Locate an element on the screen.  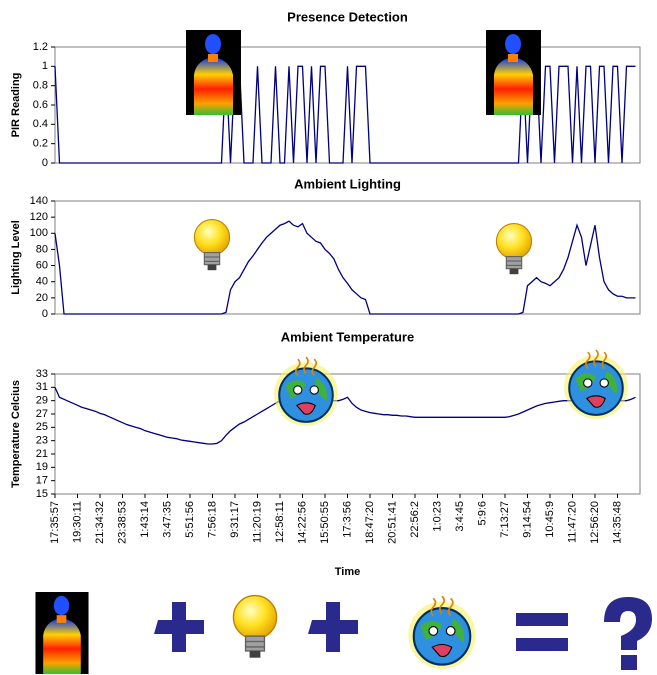
x-tick-label: 7:56:18 is located at coordinates (212, 519).